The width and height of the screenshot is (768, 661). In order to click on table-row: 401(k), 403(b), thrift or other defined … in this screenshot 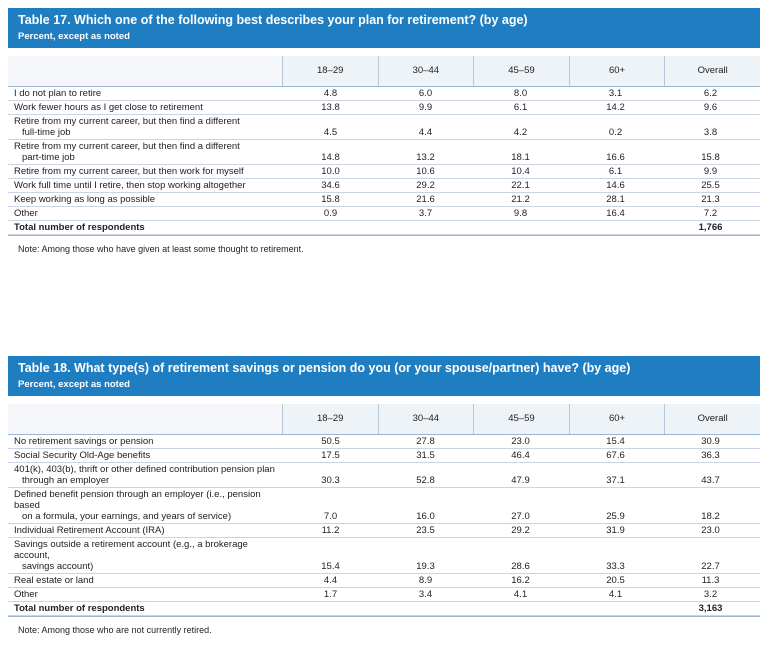, I will do `click(384, 475)`.